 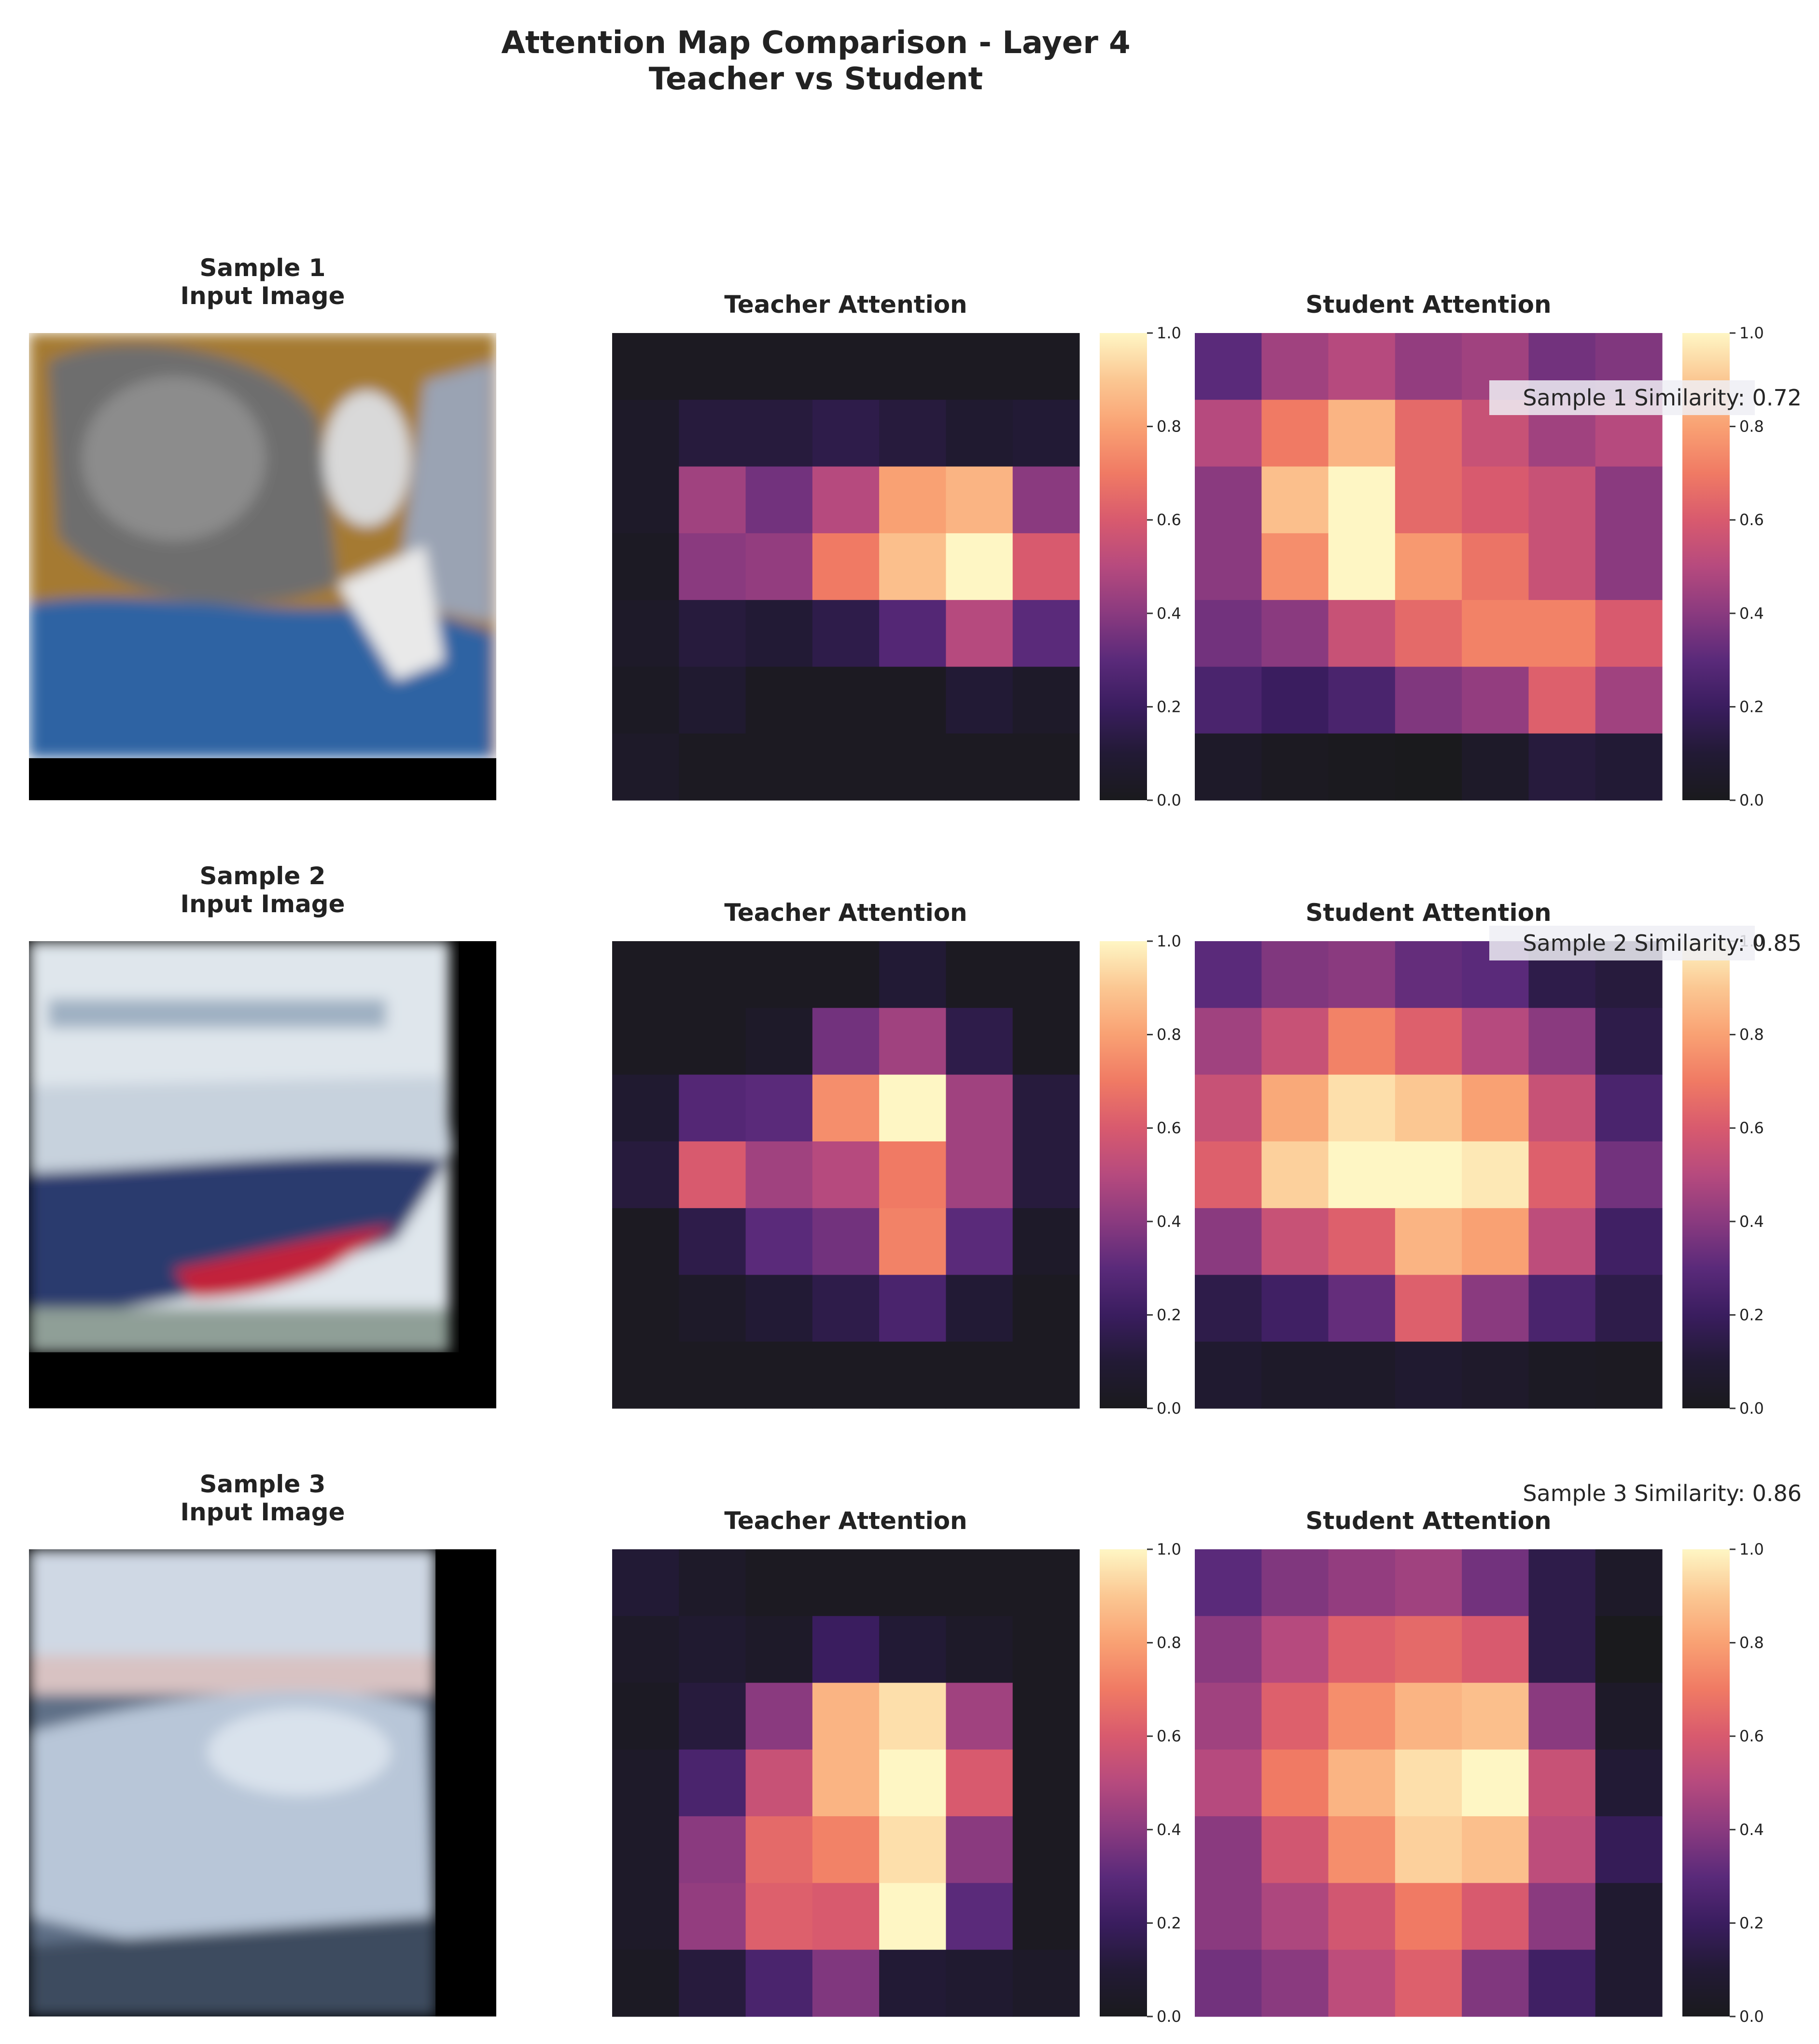 What do you see at coordinates (815, 43) in the screenshot?
I see `figure-title-line1: Attention Map Comparison - Layer 4` at bounding box center [815, 43].